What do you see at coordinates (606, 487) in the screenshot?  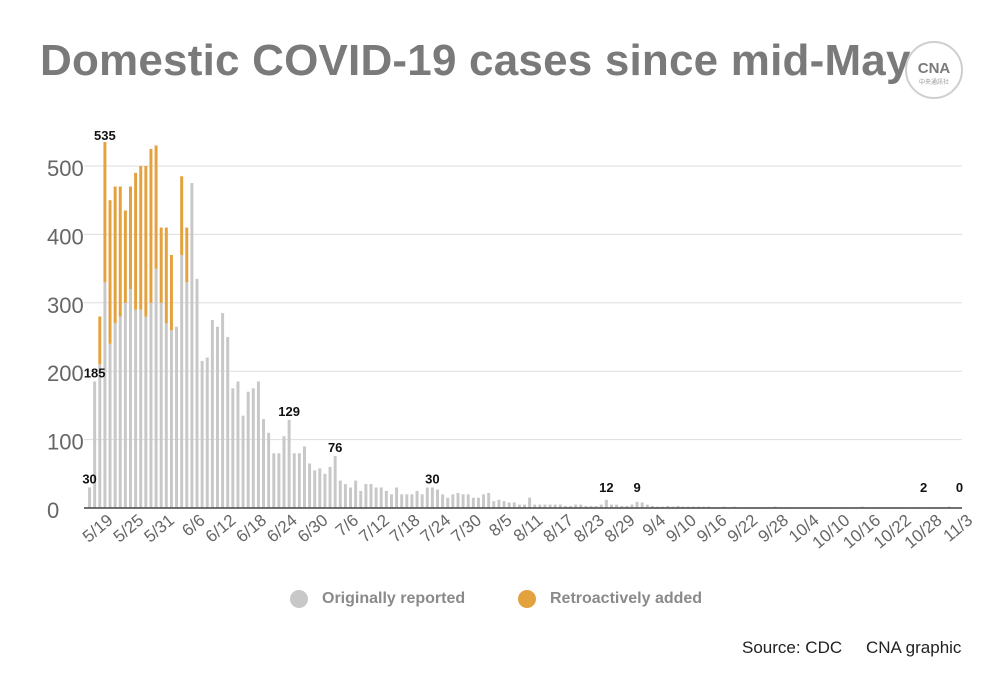 I see `data-label: 12` at bounding box center [606, 487].